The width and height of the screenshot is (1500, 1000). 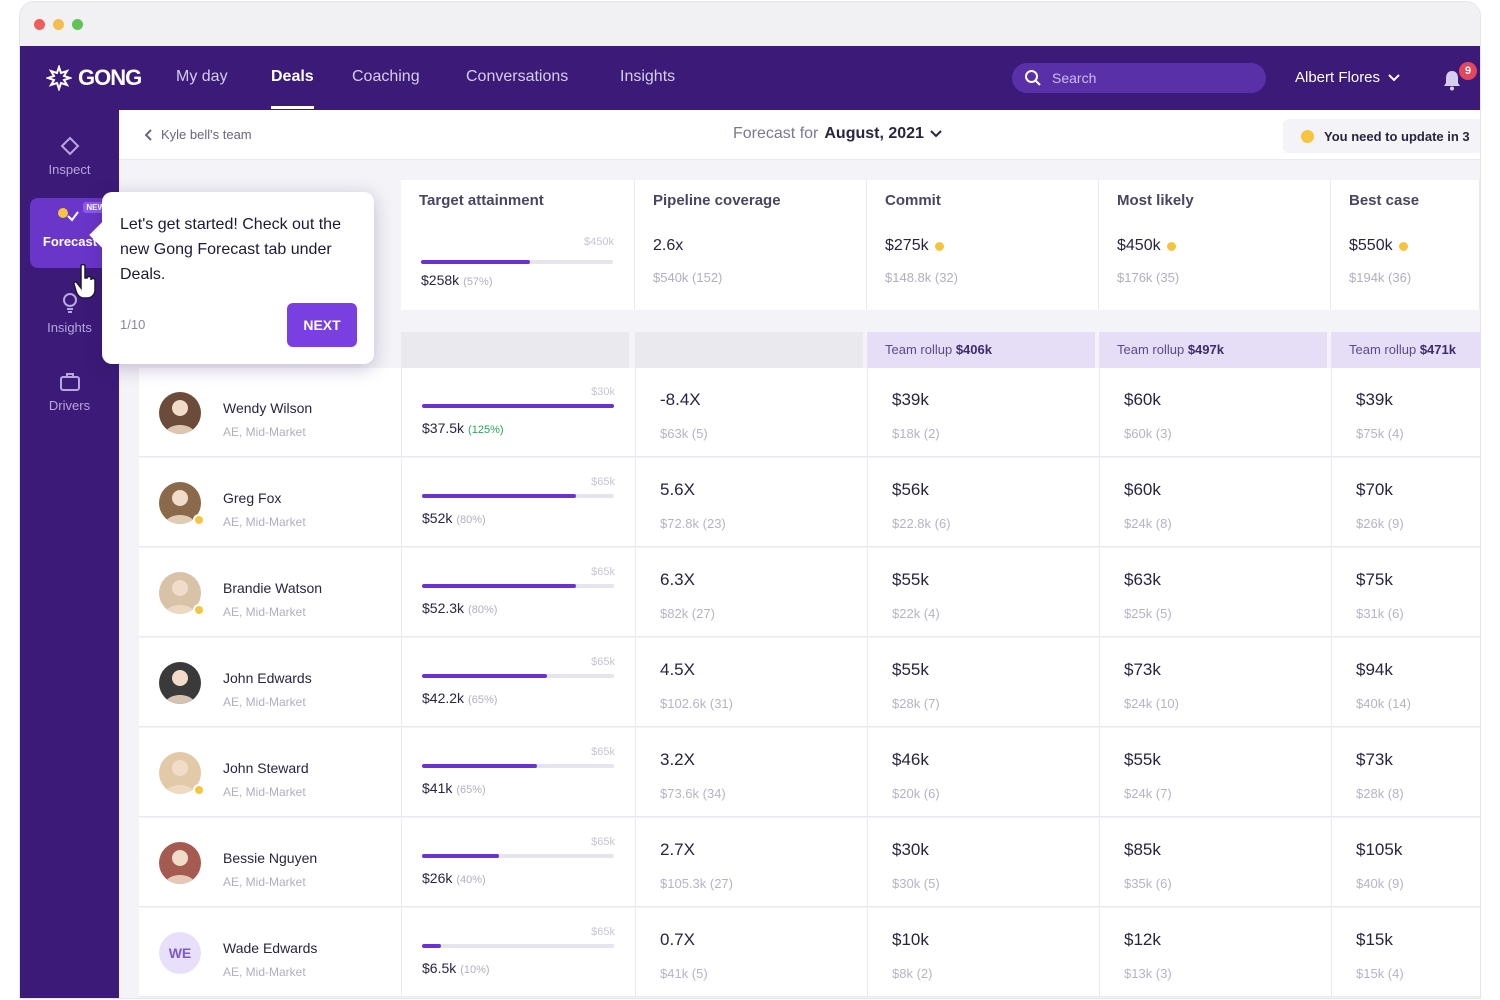 What do you see at coordinates (1381, 136) in the screenshot?
I see `update-alert: You need to update in 3` at bounding box center [1381, 136].